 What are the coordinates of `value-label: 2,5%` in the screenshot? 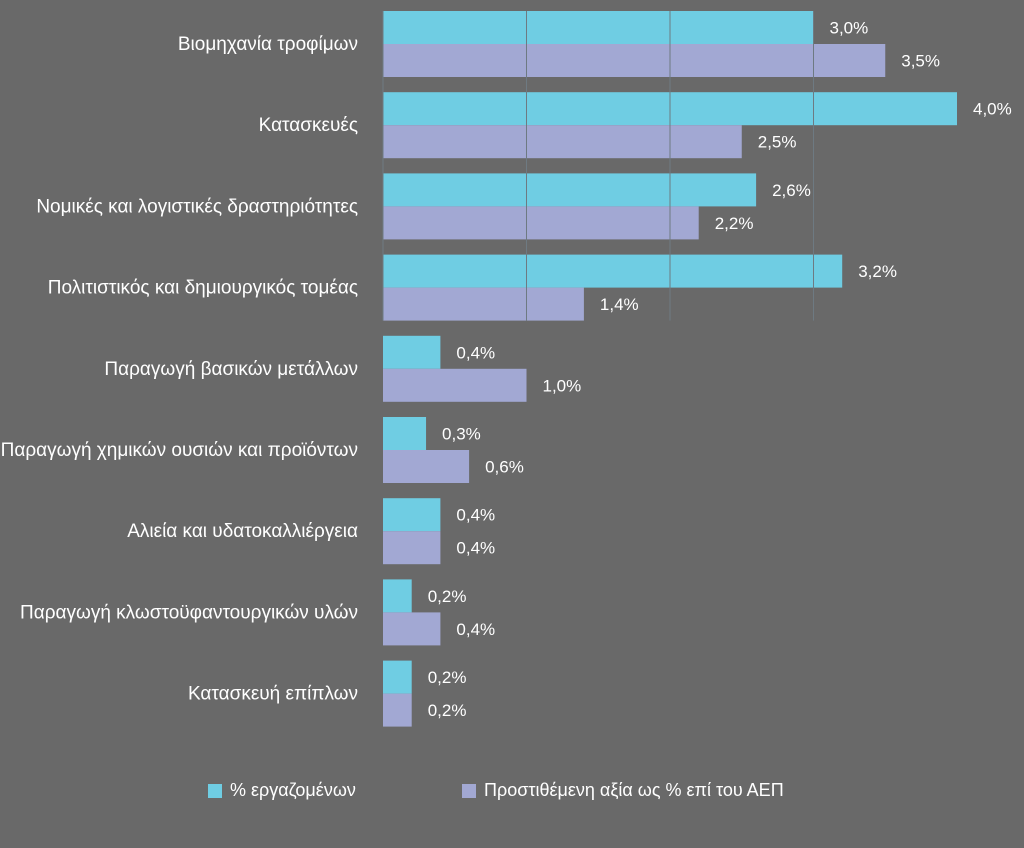 It's located at (777, 142).